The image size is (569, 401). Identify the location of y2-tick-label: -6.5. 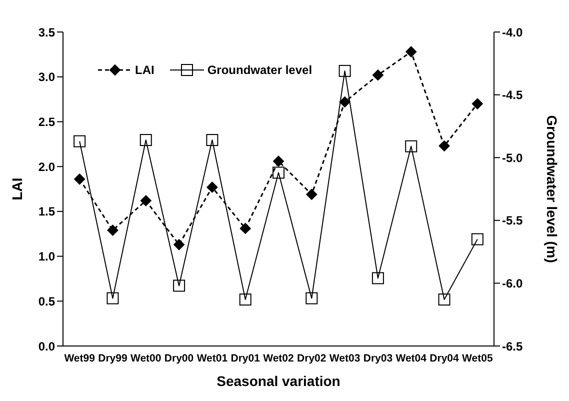
(513, 346).